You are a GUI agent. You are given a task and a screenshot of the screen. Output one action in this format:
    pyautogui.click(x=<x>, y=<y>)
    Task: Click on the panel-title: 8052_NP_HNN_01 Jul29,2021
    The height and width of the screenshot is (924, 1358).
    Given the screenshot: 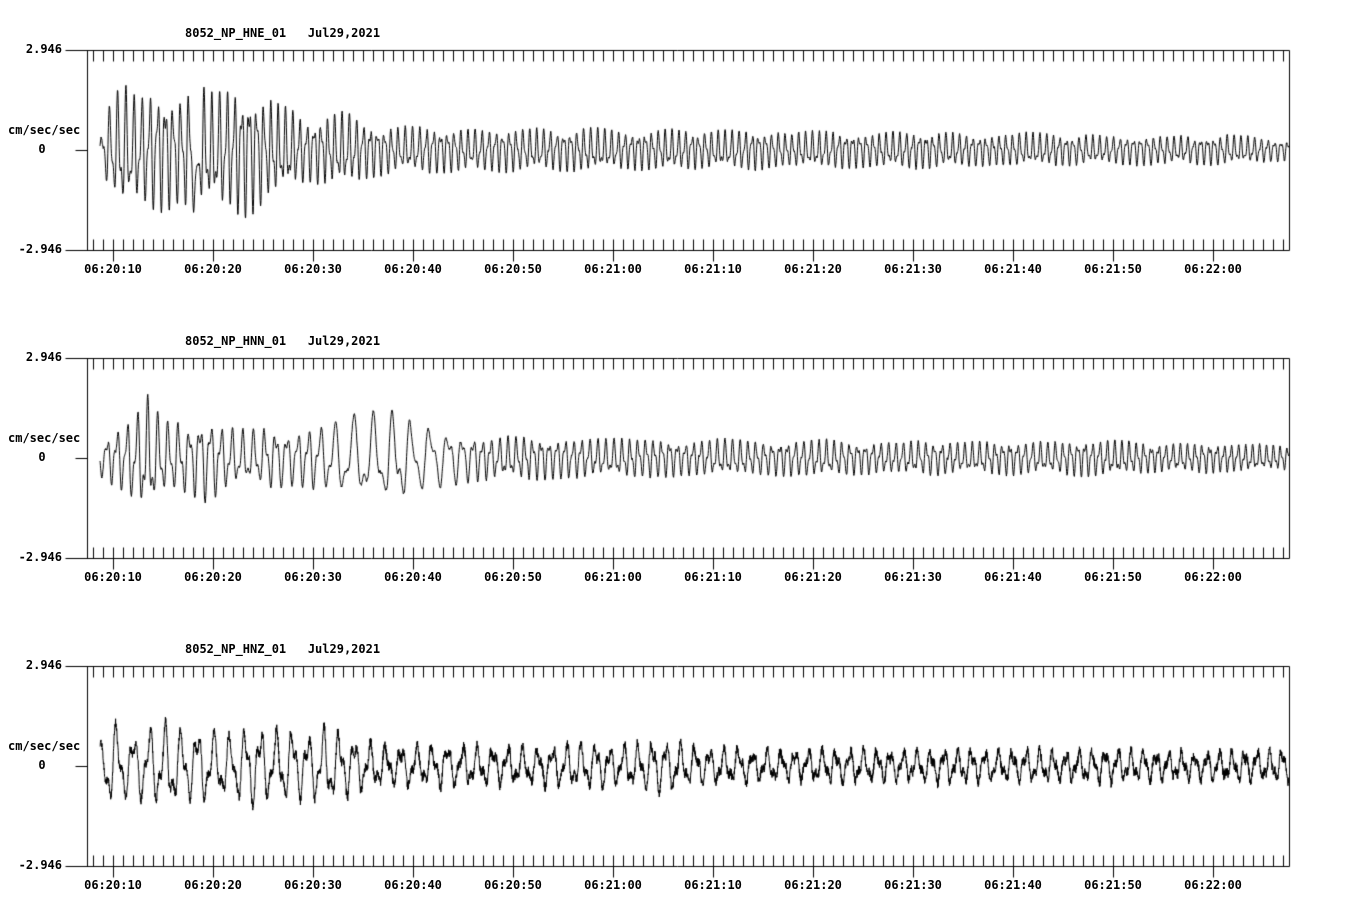 What is the action you would take?
    pyautogui.click(x=283, y=341)
    